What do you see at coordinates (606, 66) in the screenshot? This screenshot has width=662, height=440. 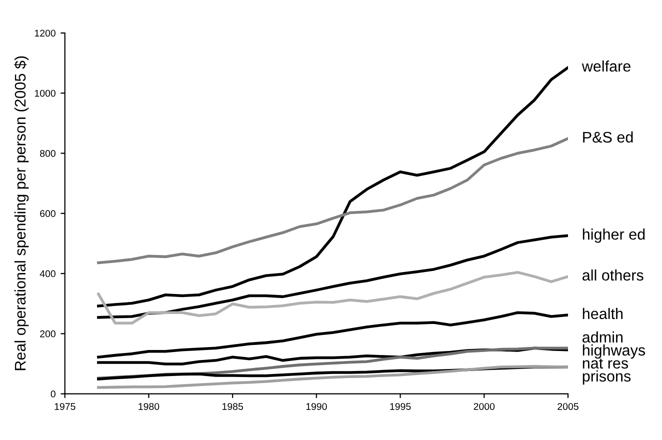 I see `series-label: welfare` at bounding box center [606, 66].